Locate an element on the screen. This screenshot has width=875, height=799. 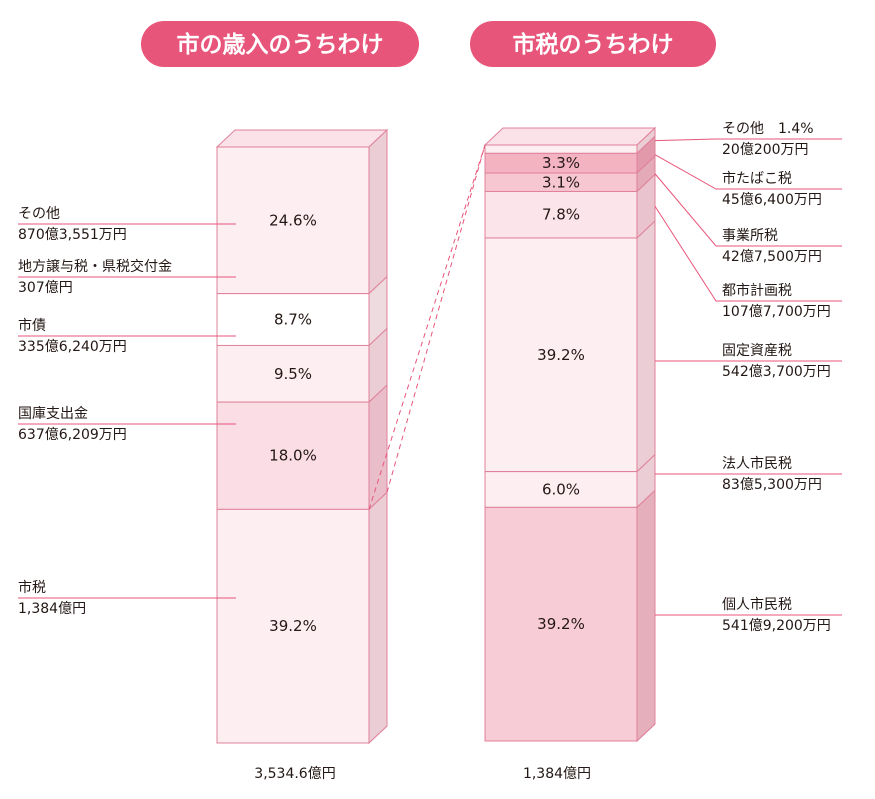
left-bar-top-face is located at coordinates (302, 138).